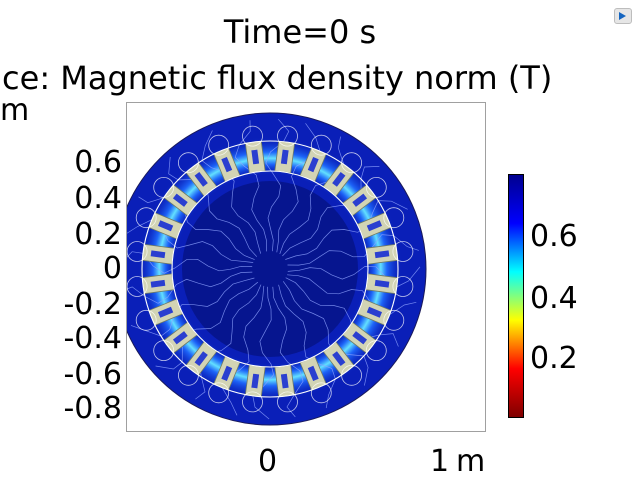  What do you see at coordinates (92, 374) in the screenshot?
I see `y-tick-label: -0.6` at bounding box center [92, 374].